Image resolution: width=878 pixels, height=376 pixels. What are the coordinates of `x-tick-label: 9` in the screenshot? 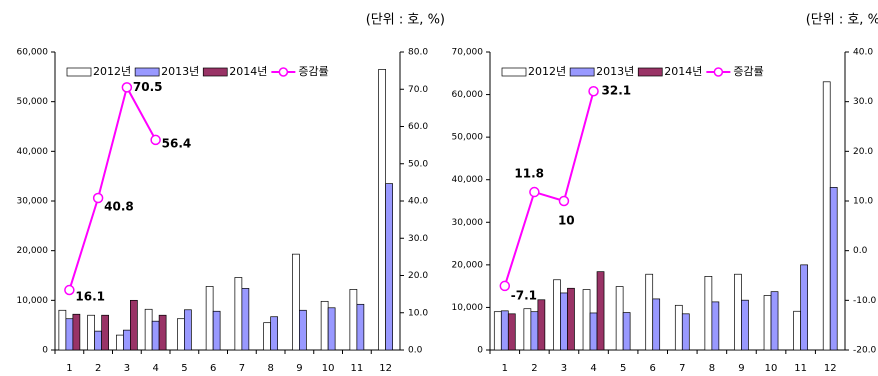 It's located at (299, 368).